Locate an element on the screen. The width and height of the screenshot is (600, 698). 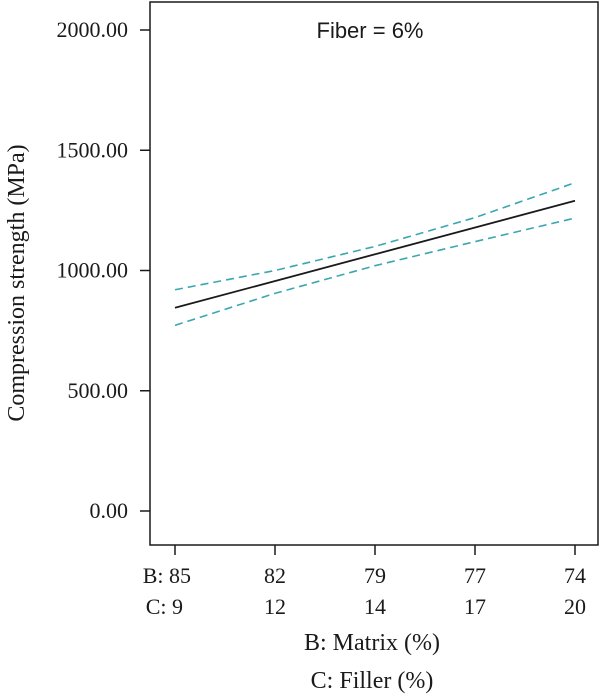
y-tick-label: 1500.00 is located at coordinates (93, 149).